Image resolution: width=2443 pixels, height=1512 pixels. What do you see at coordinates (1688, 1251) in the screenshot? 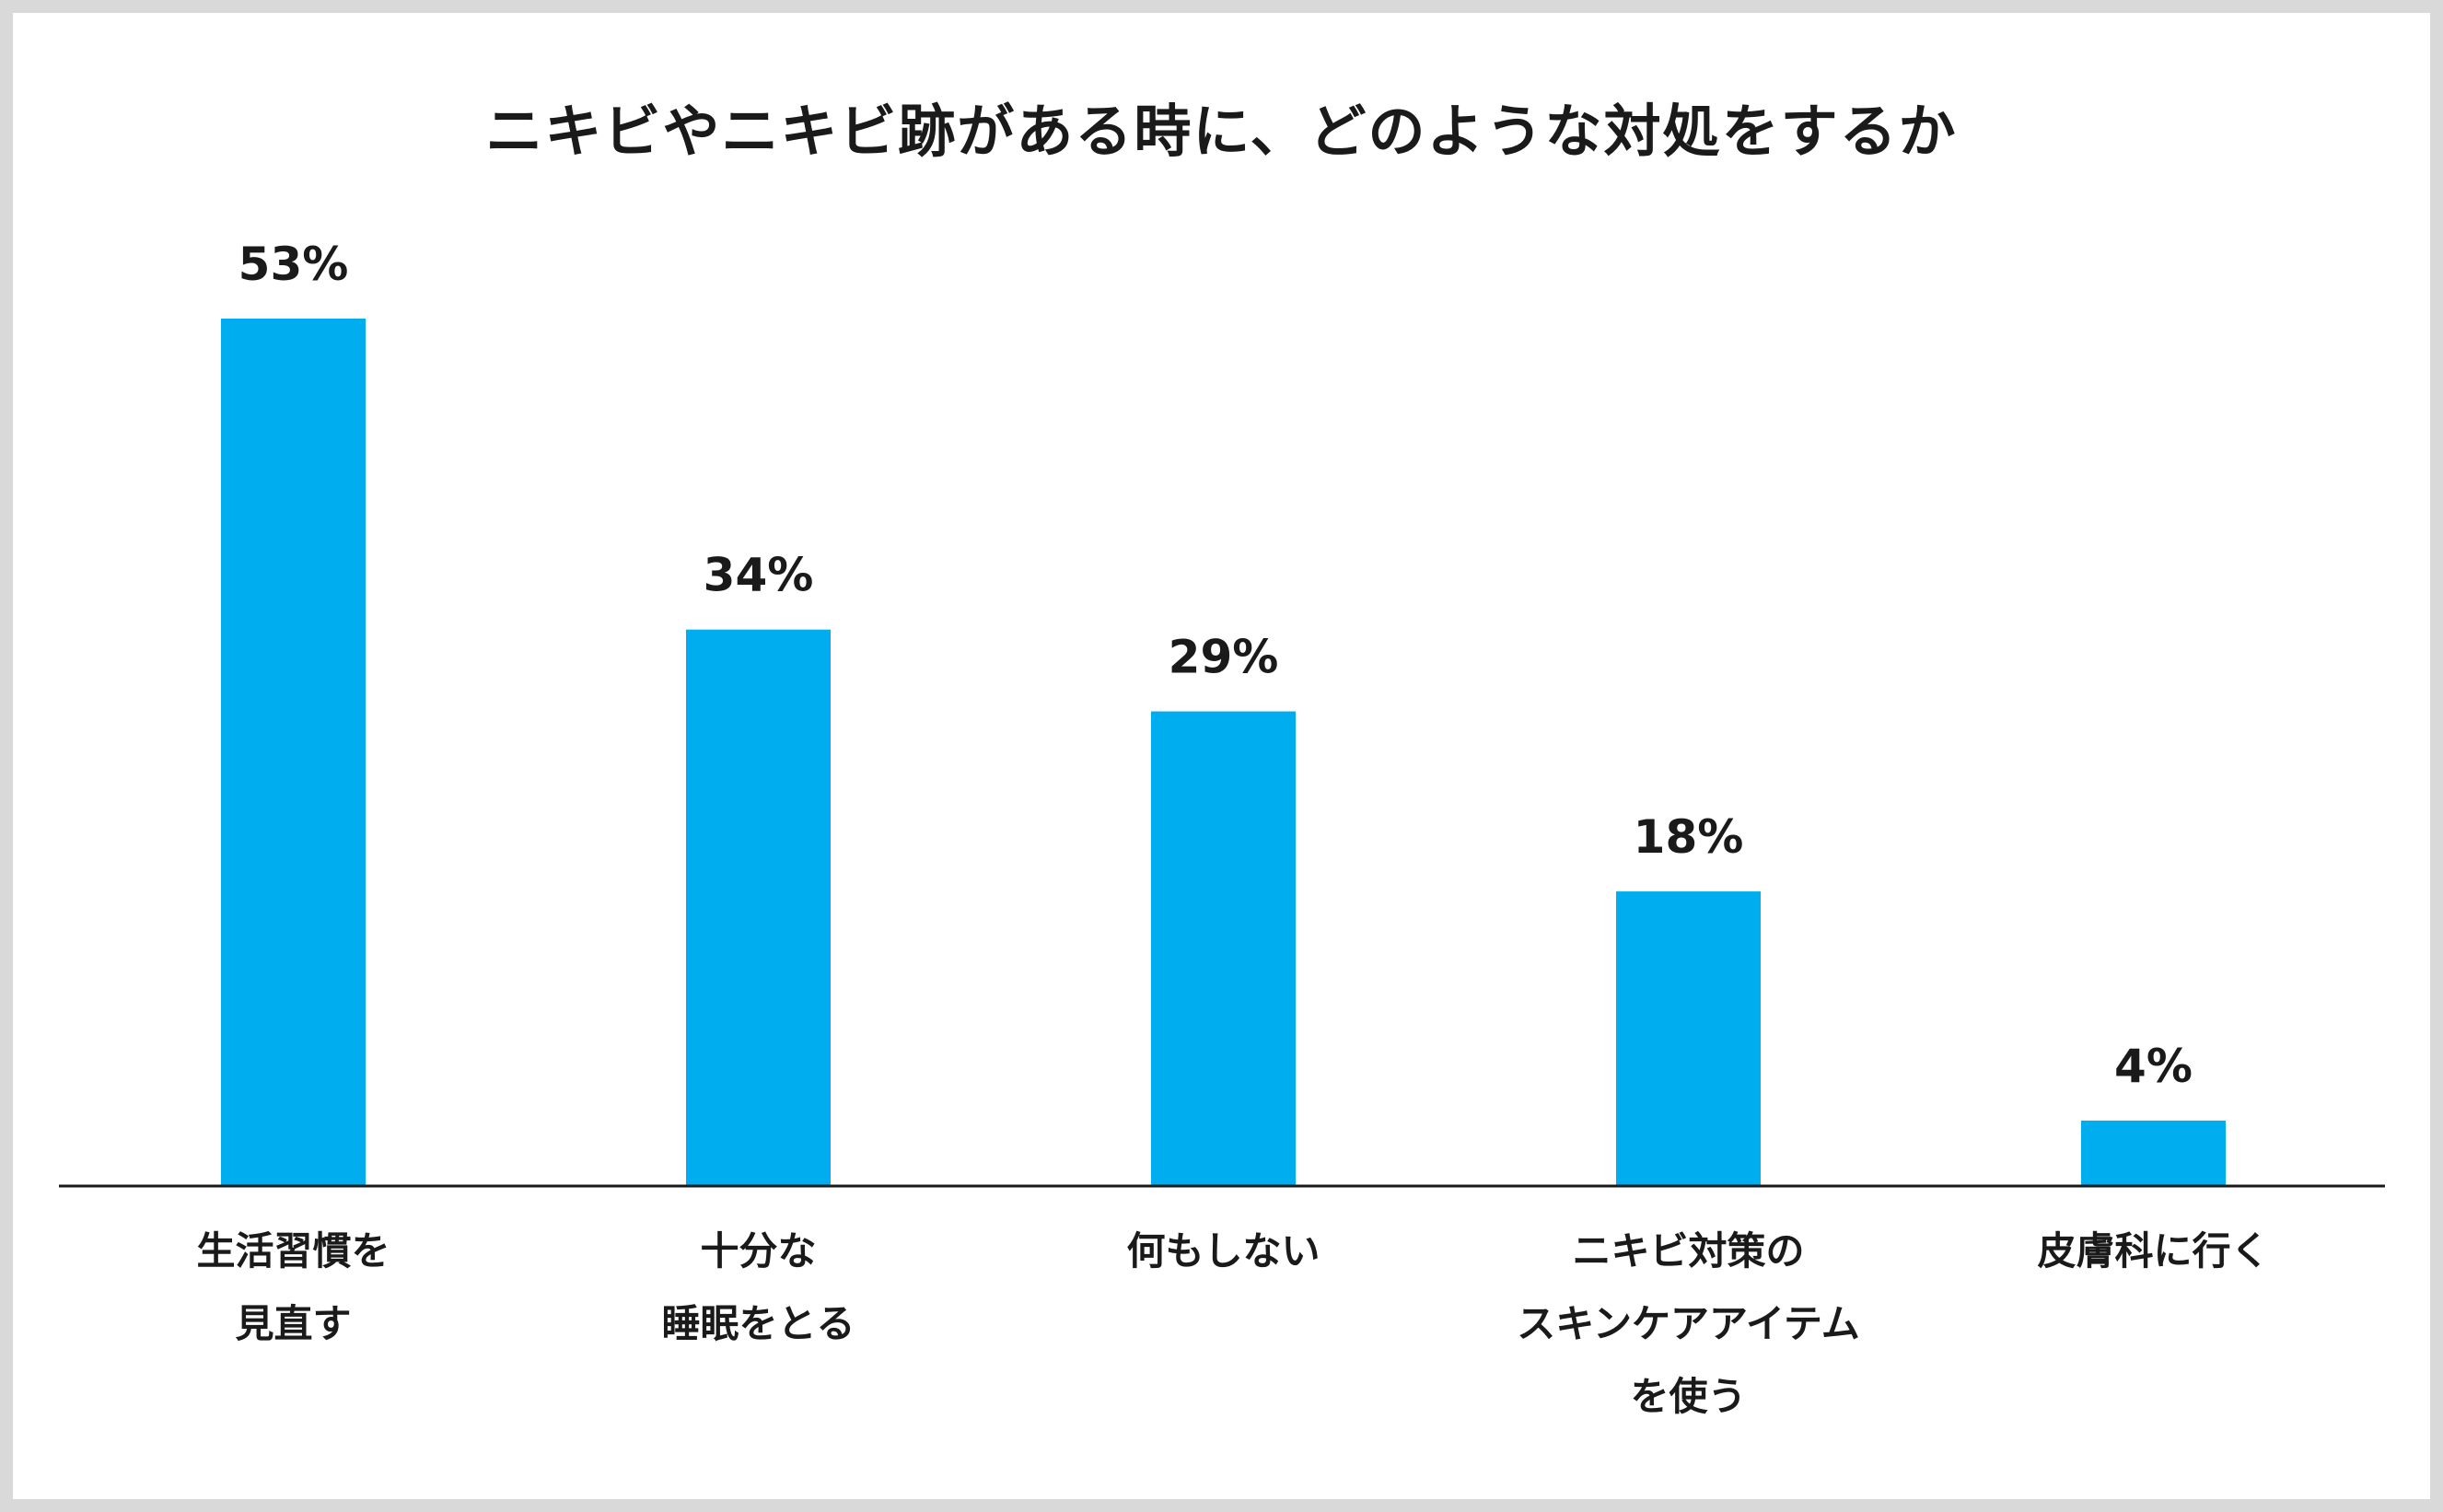
I see `category-label-4-line-1: ニキビ対策の` at bounding box center [1688, 1251].